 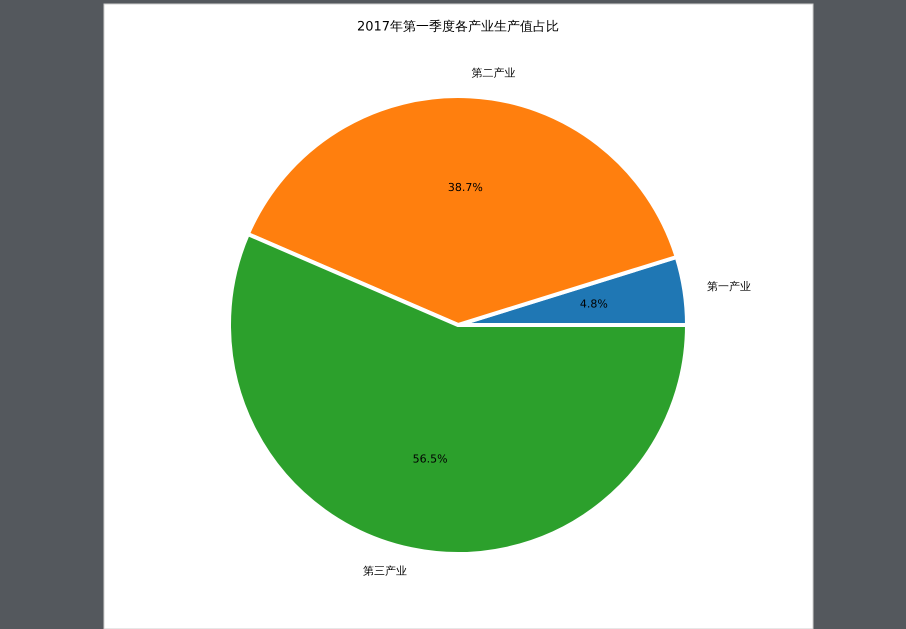 What do you see at coordinates (465, 187) in the screenshot?
I see `data-label: 38.7%` at bounding box center [465, 187].